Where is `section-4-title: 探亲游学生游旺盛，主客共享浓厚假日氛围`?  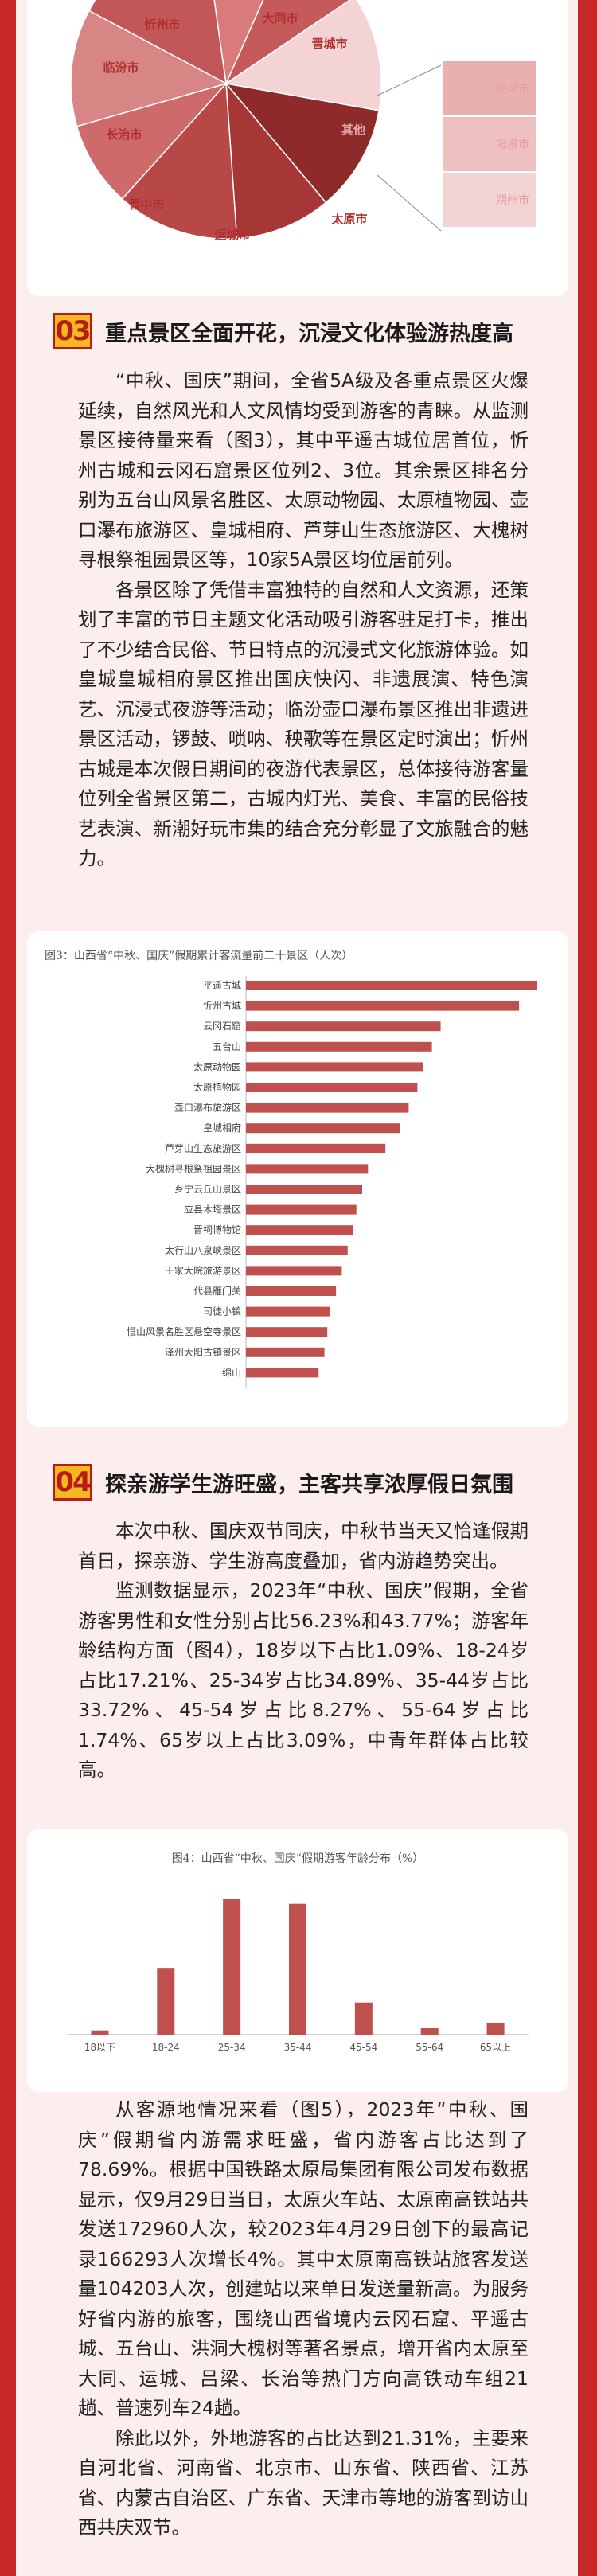 section-4-title: 探亲游学生游旺盛，主客共享浓厚假日氛围 is located at coordinates (309, 1484).